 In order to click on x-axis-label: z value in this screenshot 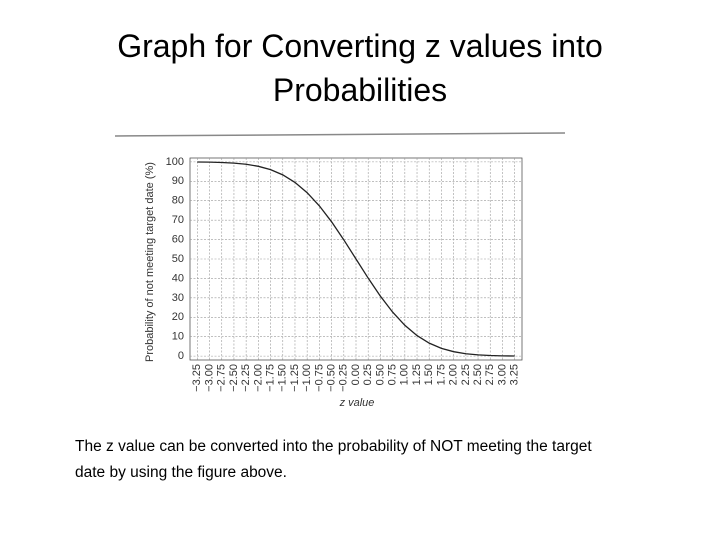, I will do `click(357, 403)`.